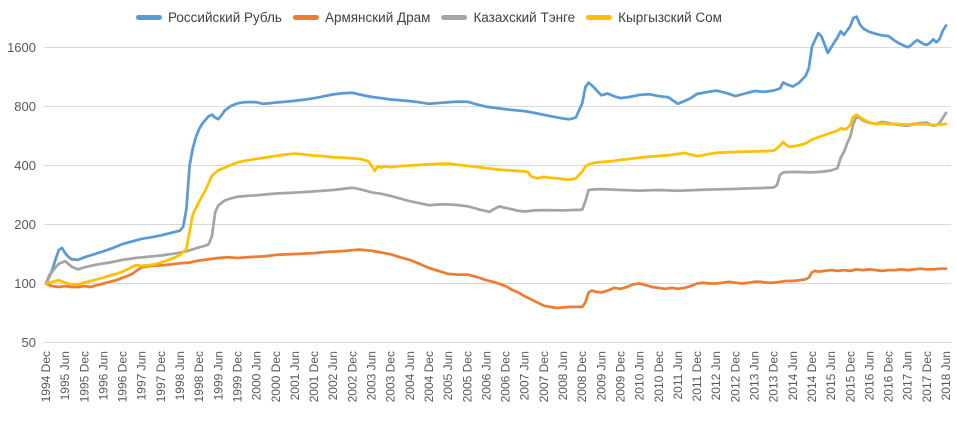  What do you see at coordinates (142, 375) in the screenshot?
I see `x-tick-label: 1997 Jun` at bounding box center [142, 375].